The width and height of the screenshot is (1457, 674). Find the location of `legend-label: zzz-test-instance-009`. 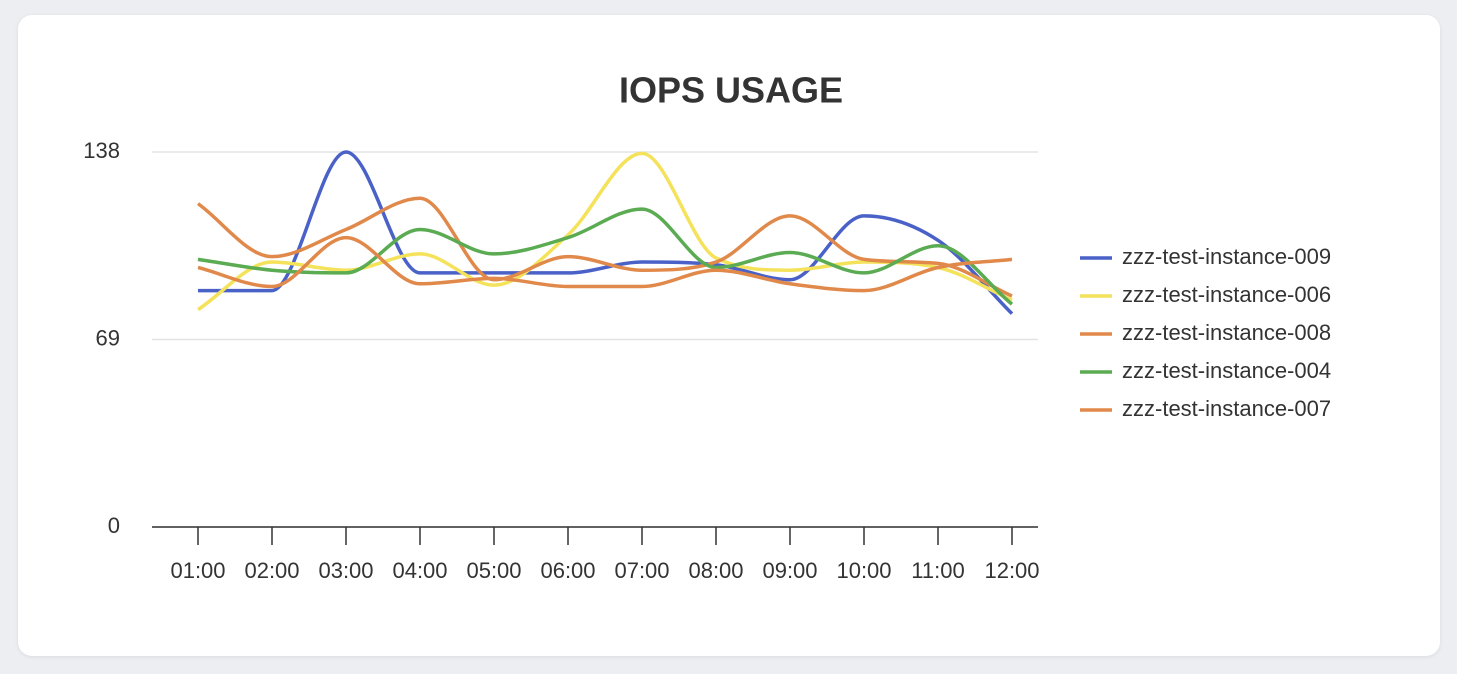

legend-label: zzz-test-instance-009 is located at coordinates (1226, 256).